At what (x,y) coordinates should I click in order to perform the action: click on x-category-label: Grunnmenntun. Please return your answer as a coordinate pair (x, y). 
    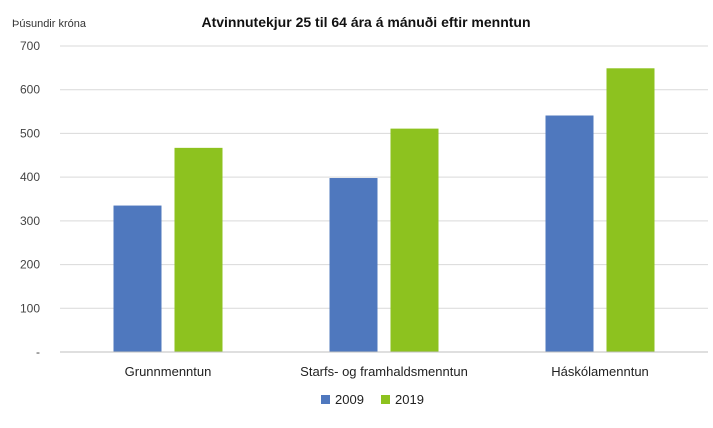
    Looking at the image, I should click on (168, 371).